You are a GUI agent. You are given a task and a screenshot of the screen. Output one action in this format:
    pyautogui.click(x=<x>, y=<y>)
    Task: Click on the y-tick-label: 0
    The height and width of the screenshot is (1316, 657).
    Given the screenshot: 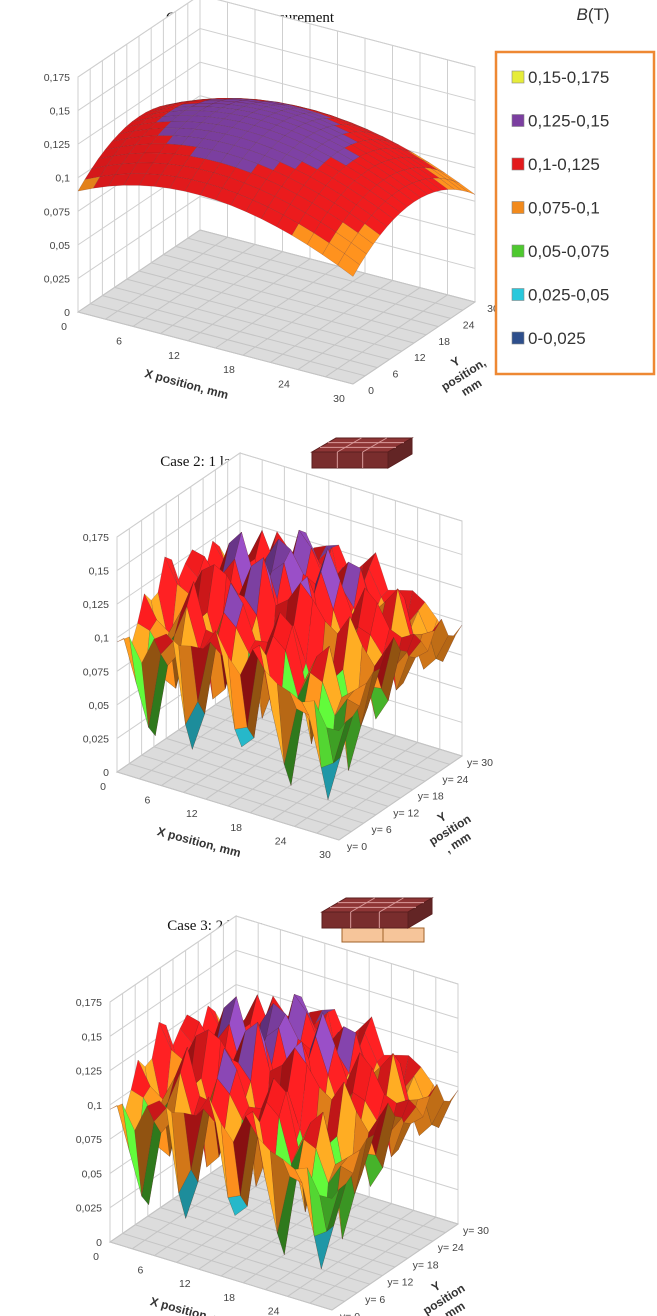 What is the action you would take?
    pyautogui.click(x=371, y=391)
    